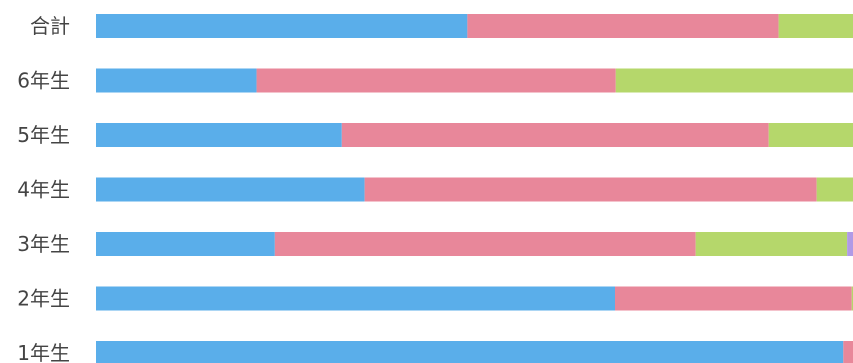 The width and height of the screenshot is (853, 363). I want to click on category-label: 3年生, so click(43, 244).